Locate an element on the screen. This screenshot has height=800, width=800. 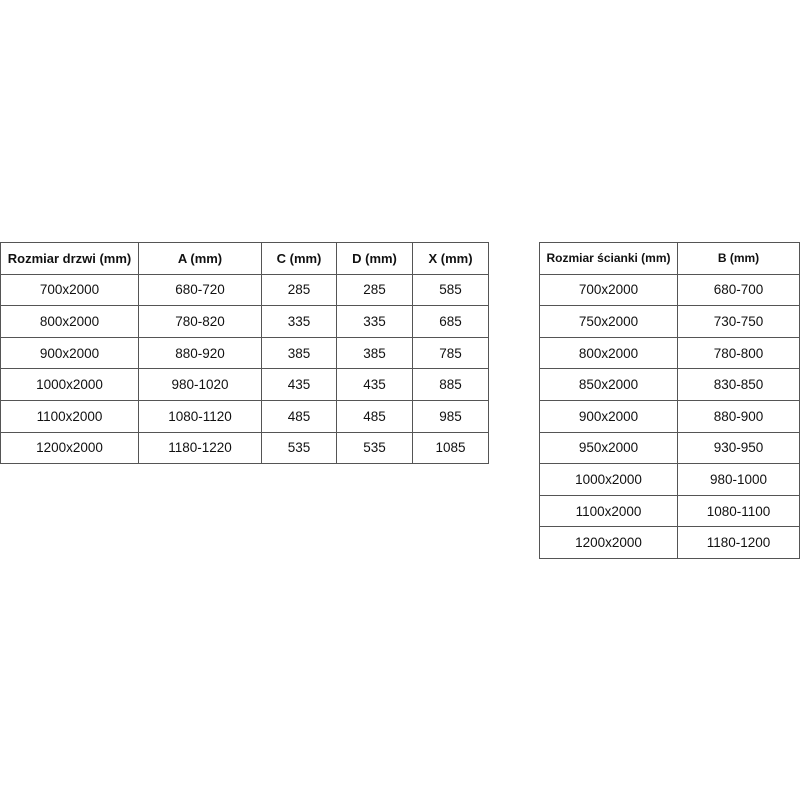
table-row: 850x2000 830-850 is located at coordinates (669, 384).